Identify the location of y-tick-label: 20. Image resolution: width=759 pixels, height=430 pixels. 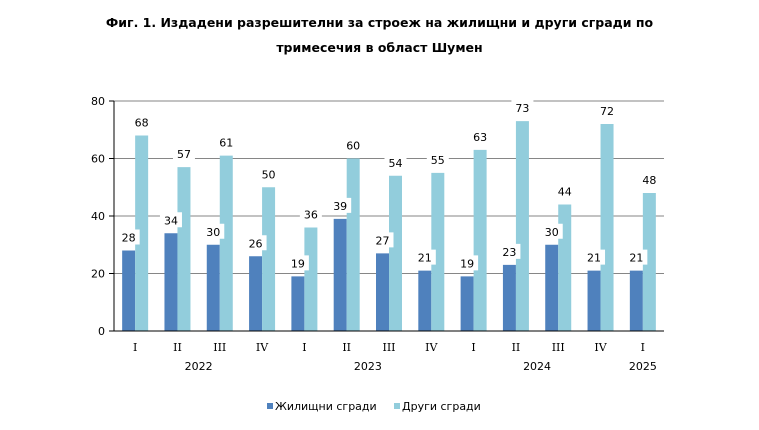
(98, 274).